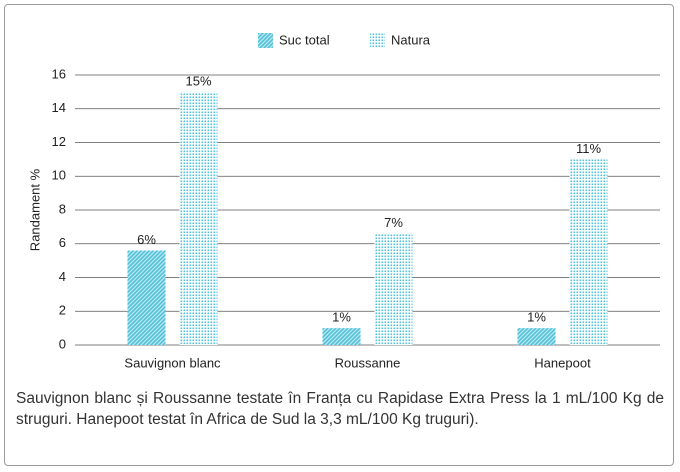 This screenshot has width=680, height=472. Describe the element at coordinates (411, 39) in the screenshot. I see `legend-label: Natura` at that location.